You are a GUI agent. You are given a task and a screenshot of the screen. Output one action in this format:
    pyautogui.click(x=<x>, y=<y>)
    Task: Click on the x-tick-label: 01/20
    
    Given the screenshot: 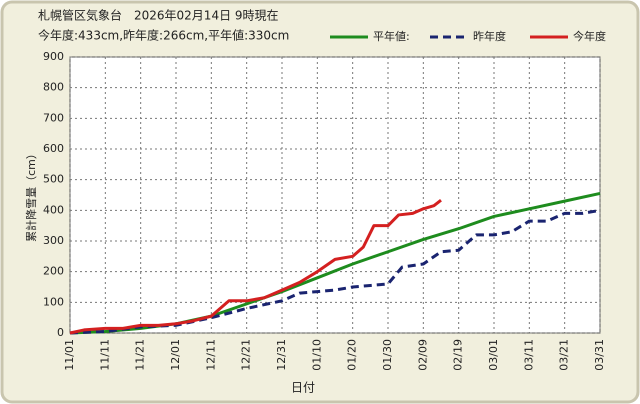 What is the action you would take?
    pyautogui.click(x=352, y=355)
    